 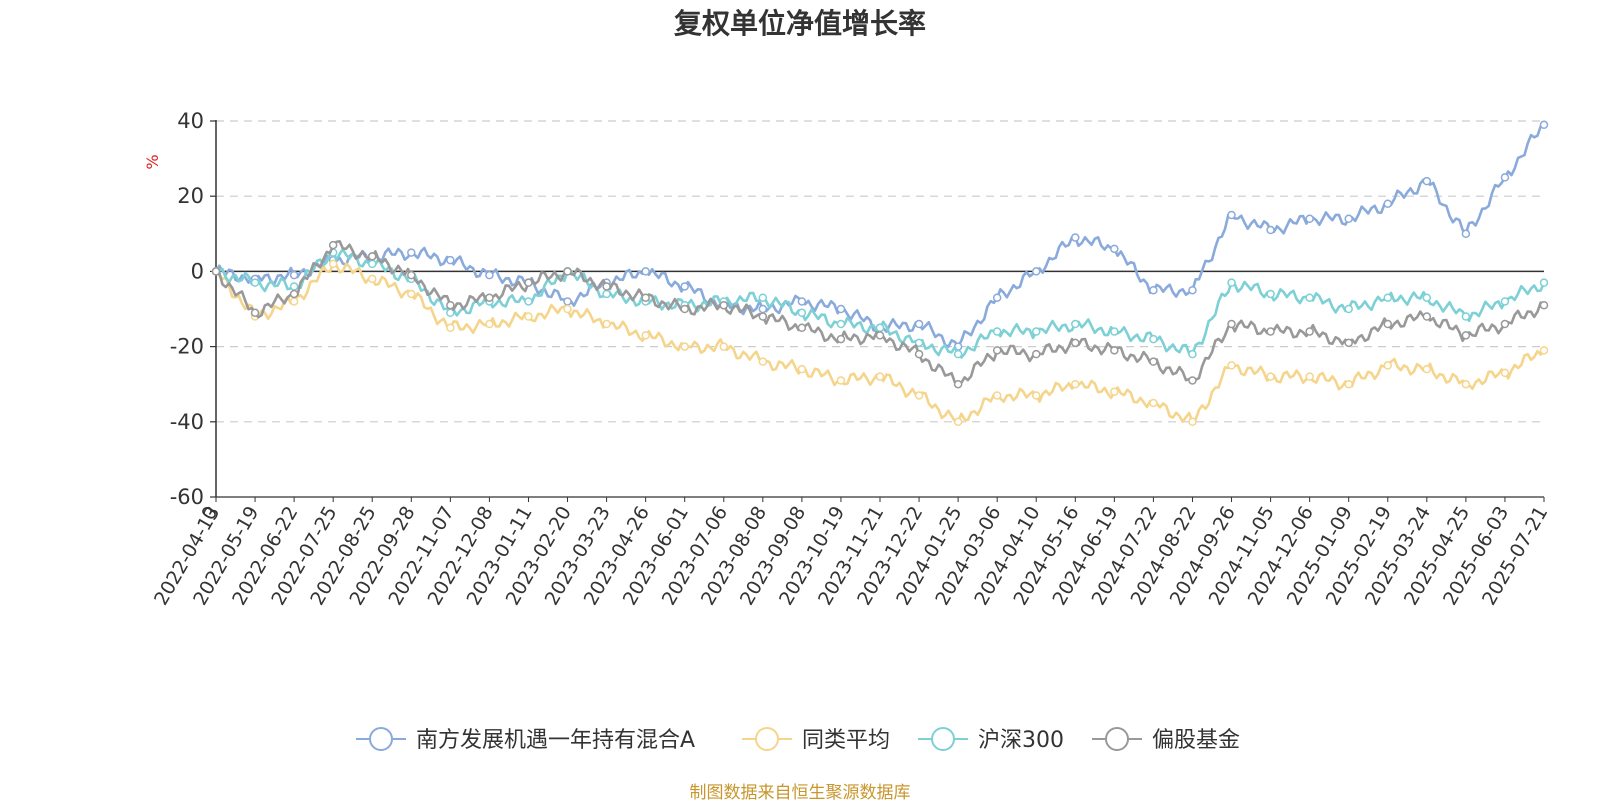 I want to click on legend-label-0: 南方发展机遇一年持有混合A, so click(x=555, y=740).